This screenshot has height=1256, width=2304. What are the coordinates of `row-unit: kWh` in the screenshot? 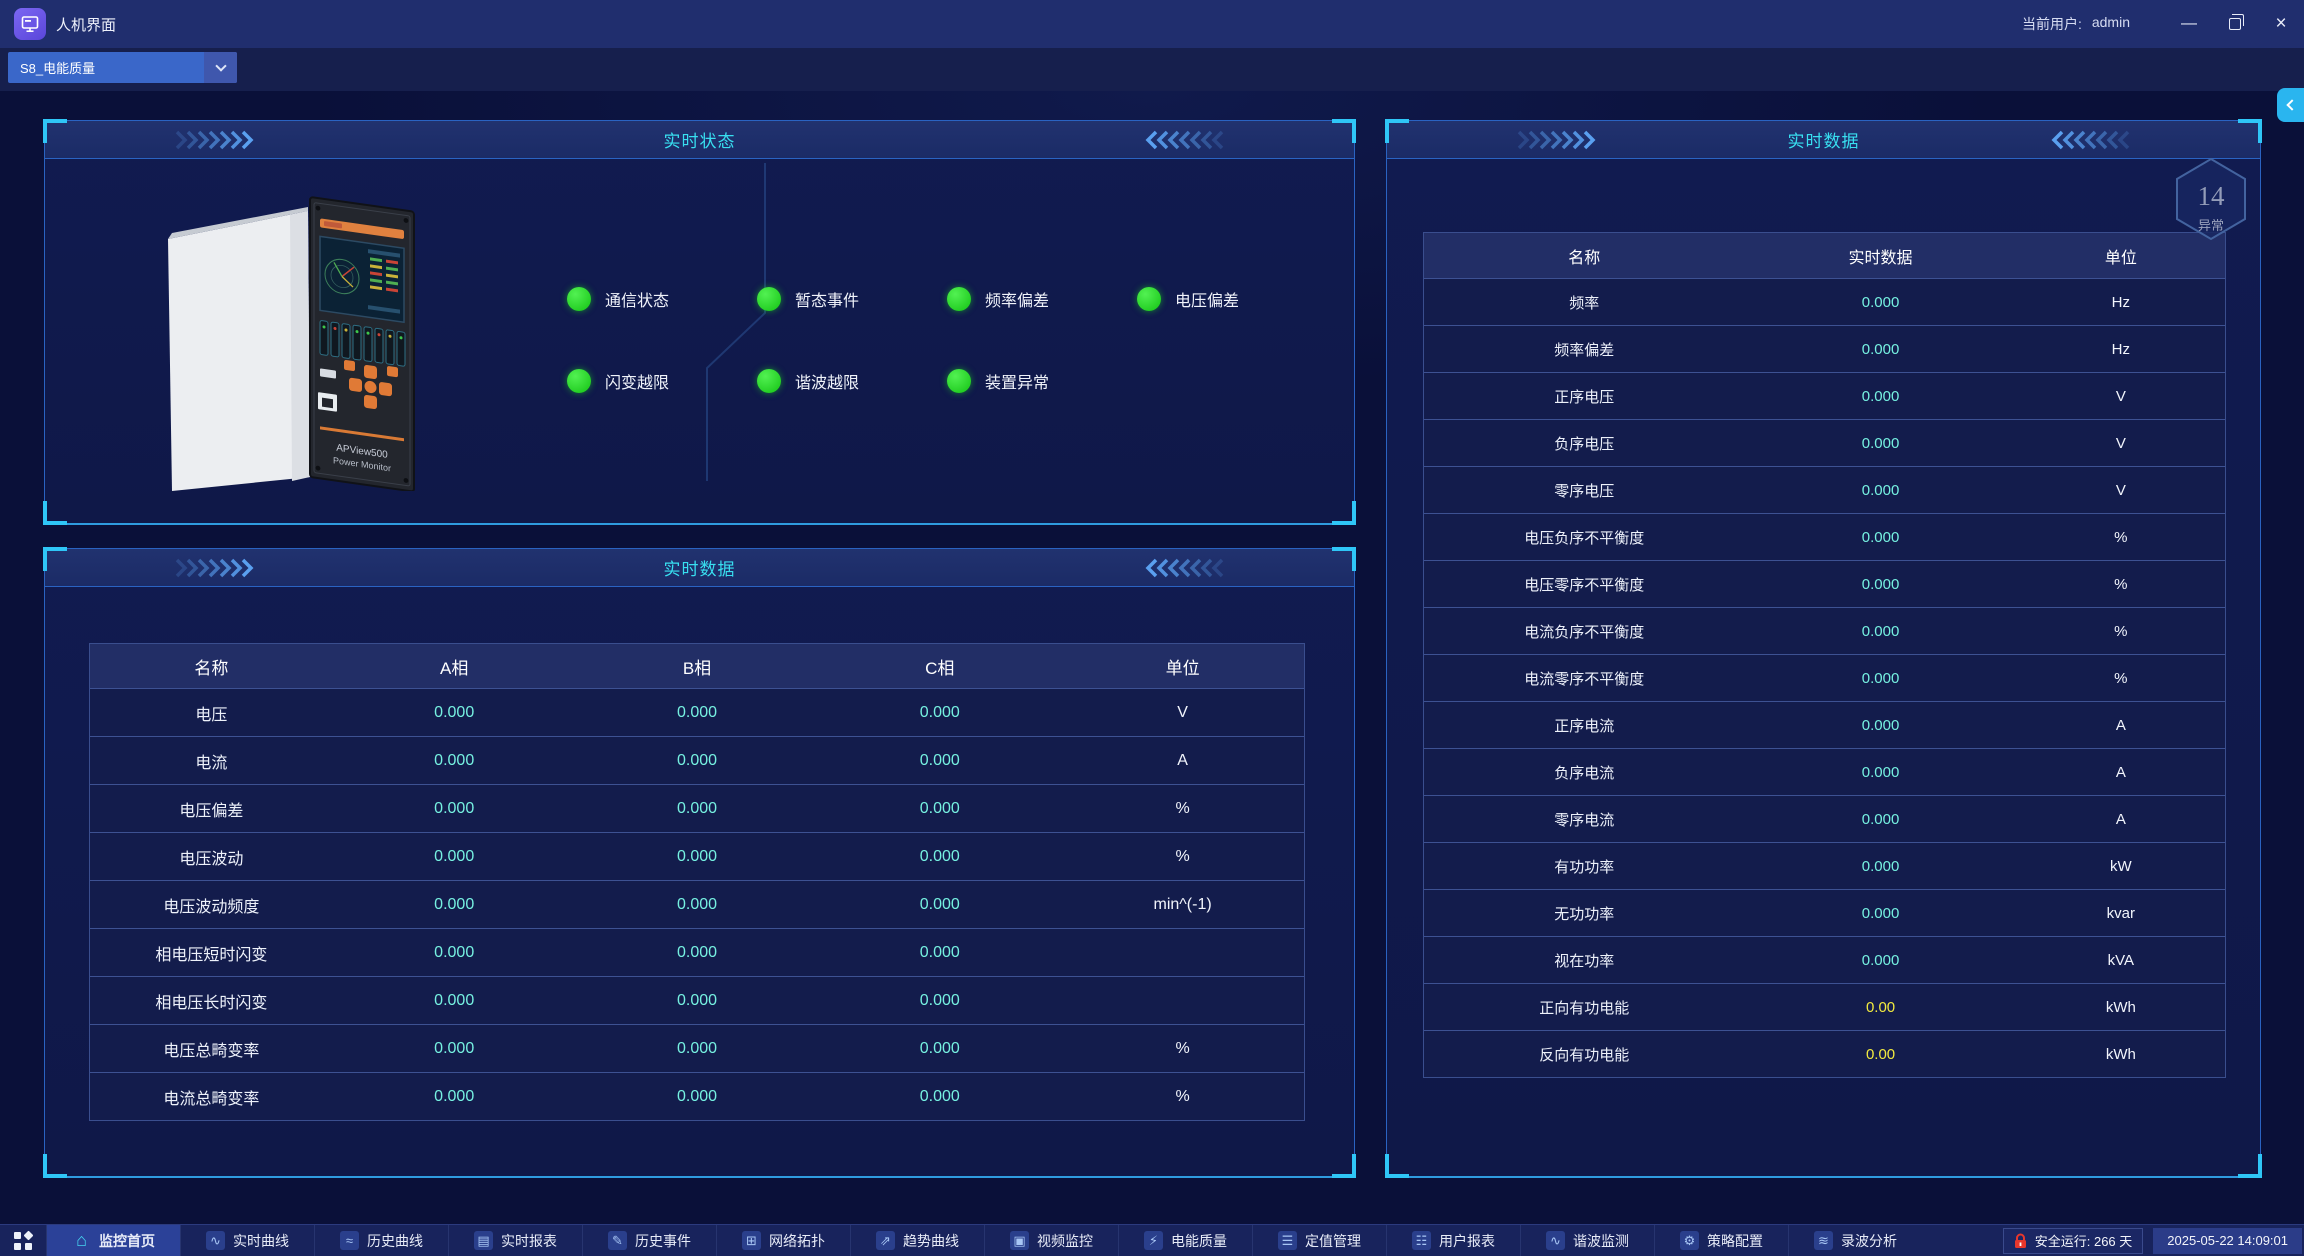 It's located at (2120, 1054).